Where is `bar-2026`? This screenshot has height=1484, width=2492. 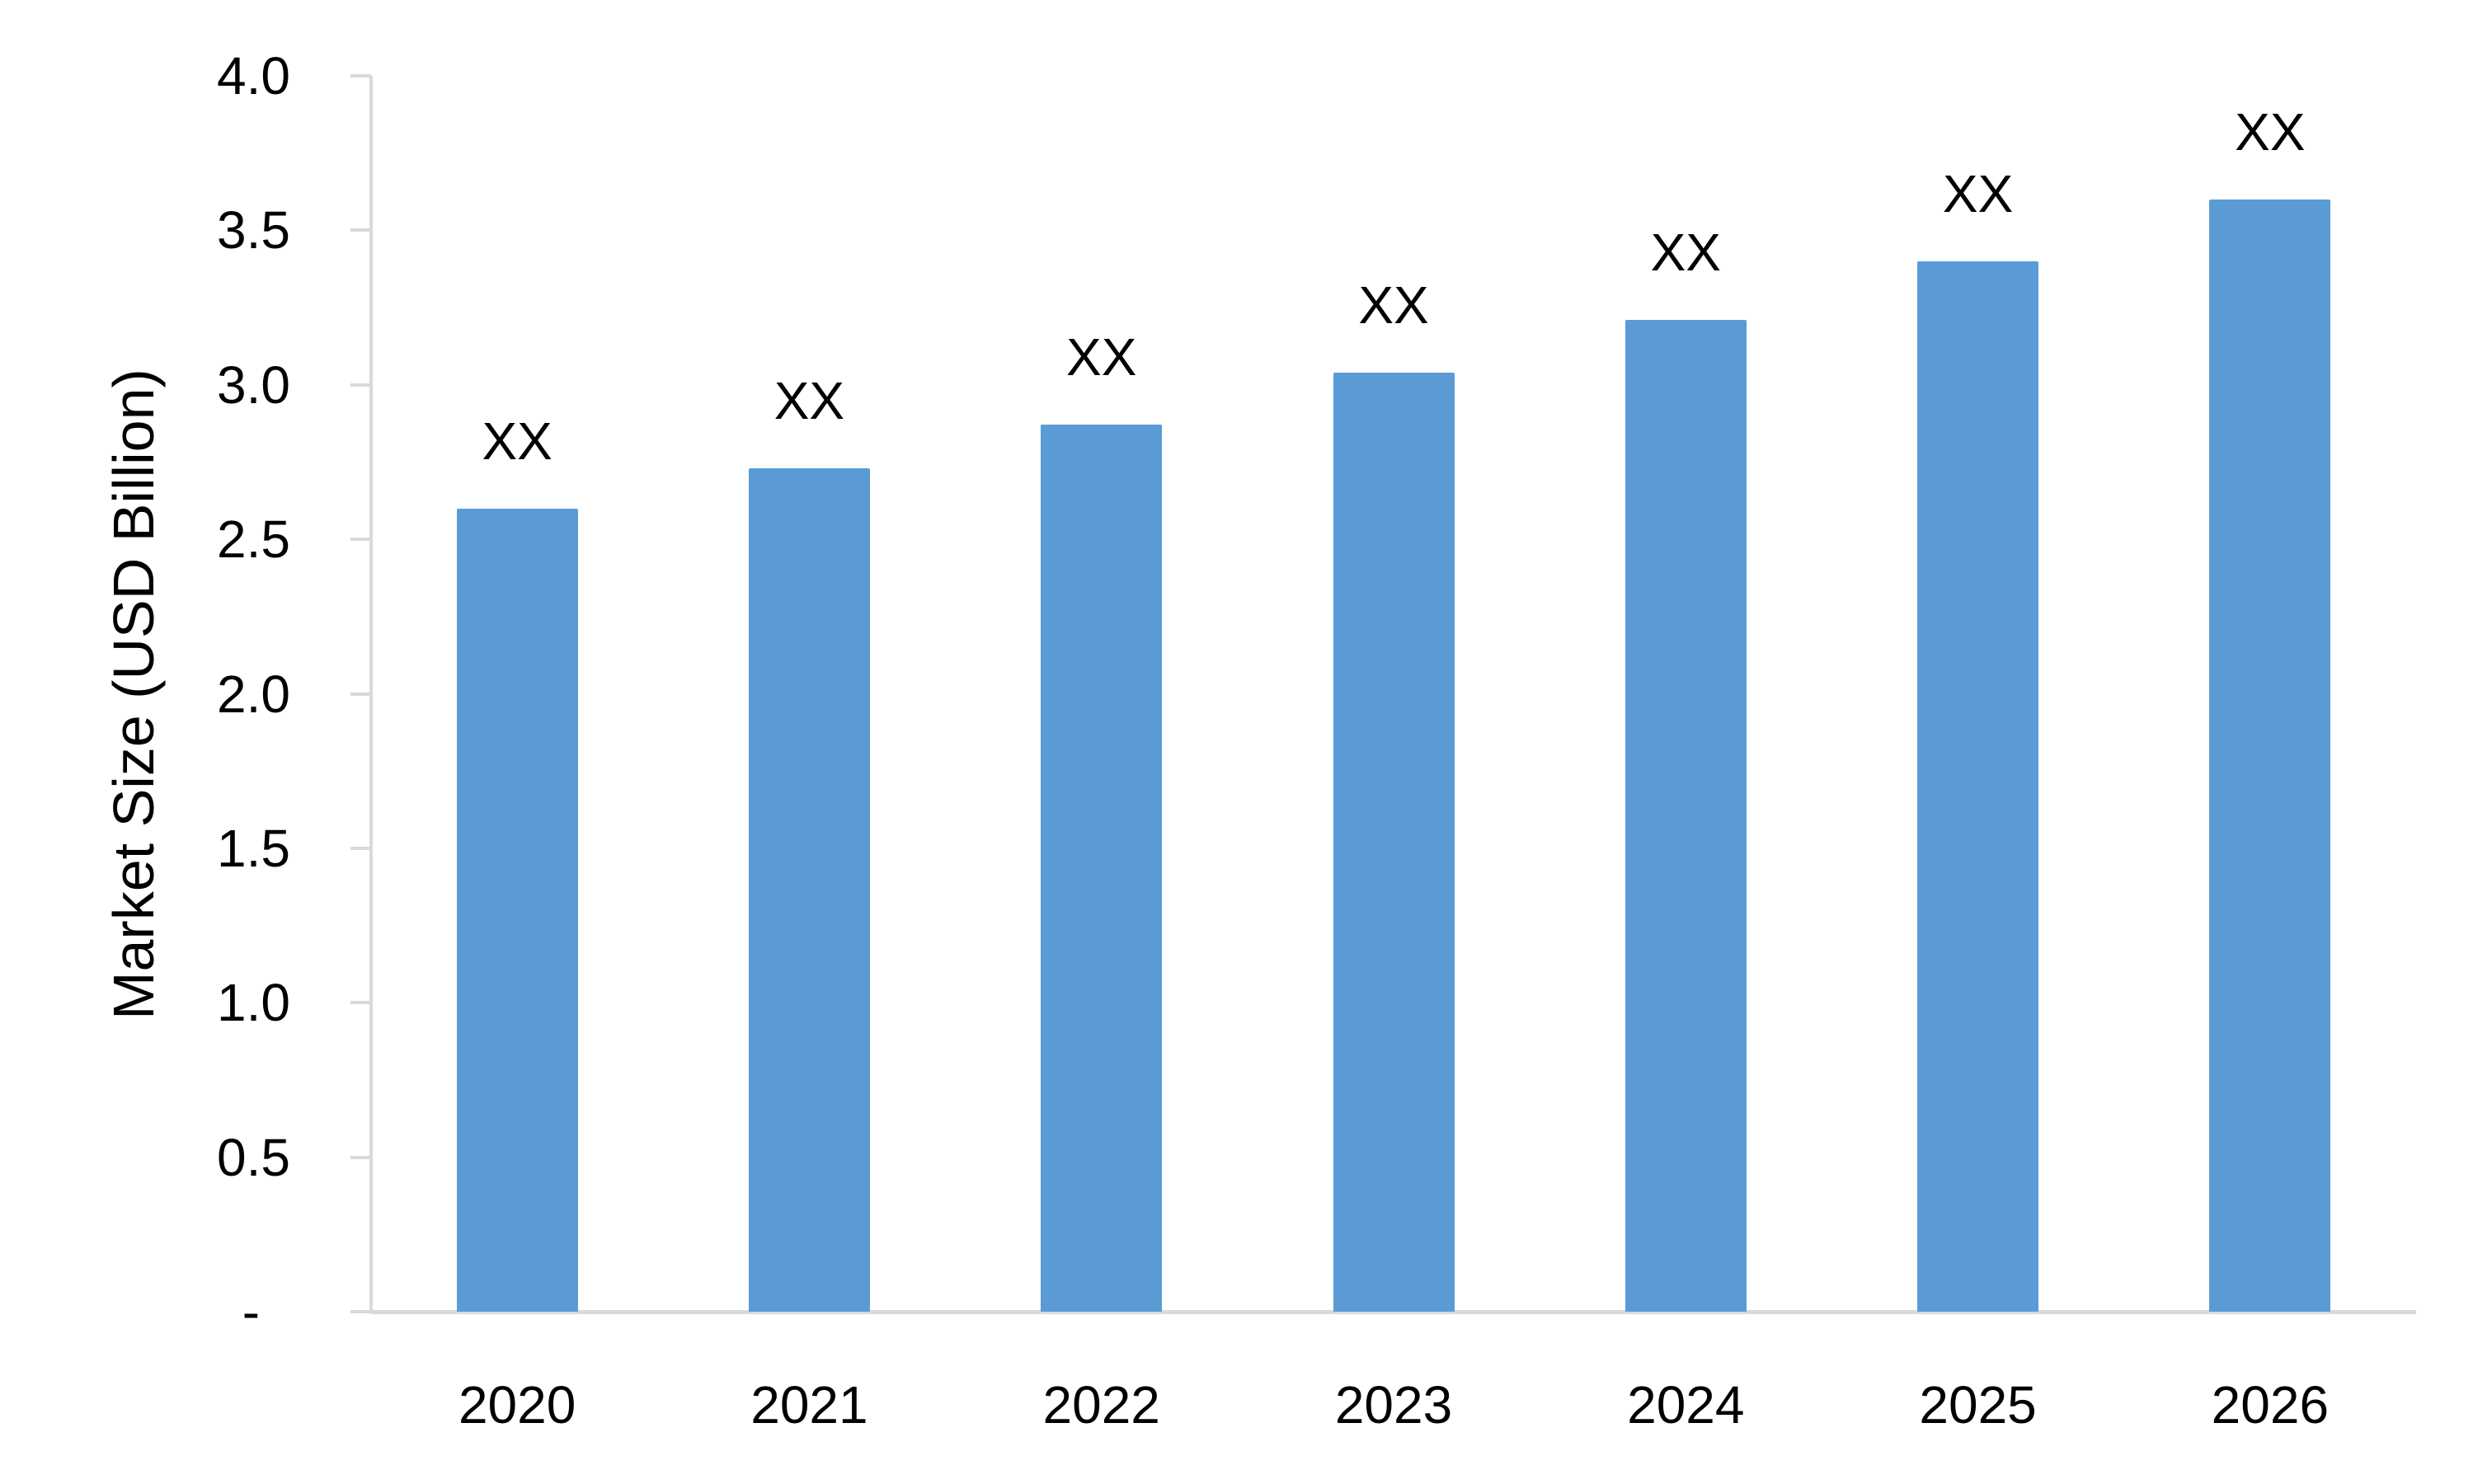
bar-2026 is located at coordinates (2270, 755).